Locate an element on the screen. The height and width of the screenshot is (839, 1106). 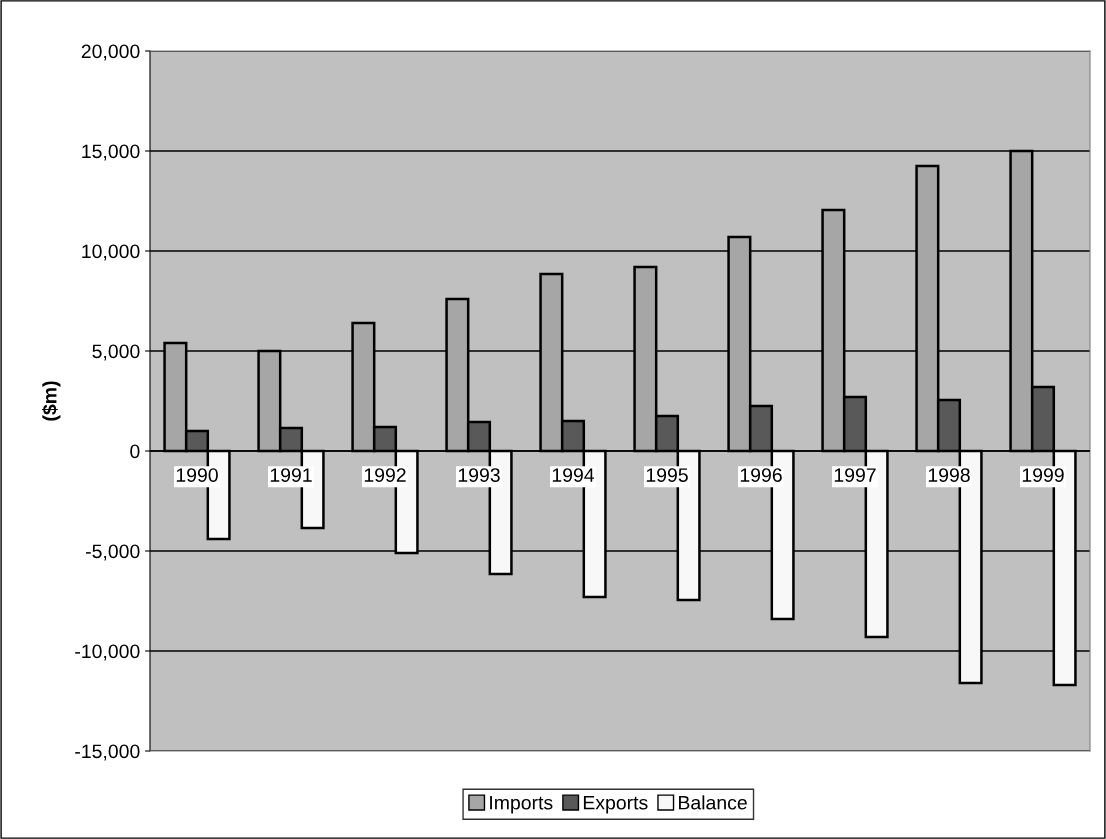
y-tick-label: 15,000 is located at coordinates (111, 152).